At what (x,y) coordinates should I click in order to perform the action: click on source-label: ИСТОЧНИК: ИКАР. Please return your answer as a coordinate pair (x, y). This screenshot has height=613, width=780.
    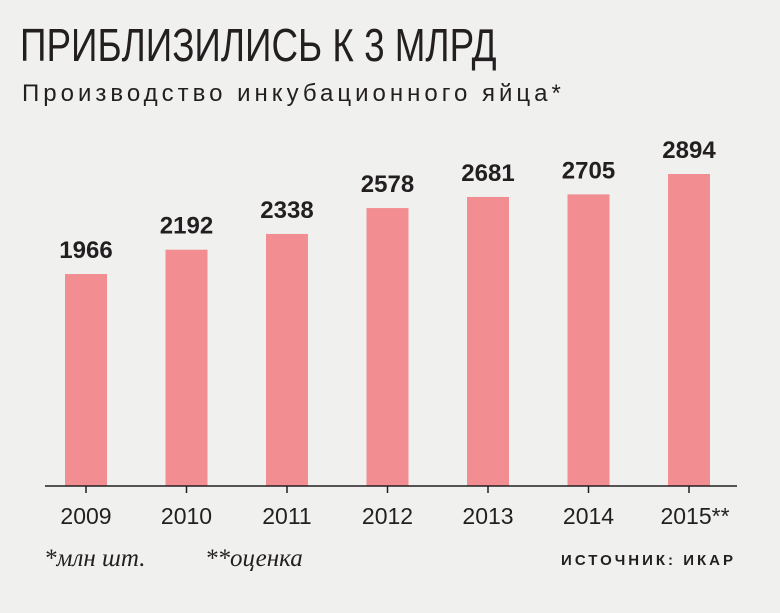
    Looking at the image, I should click on (648, 560).